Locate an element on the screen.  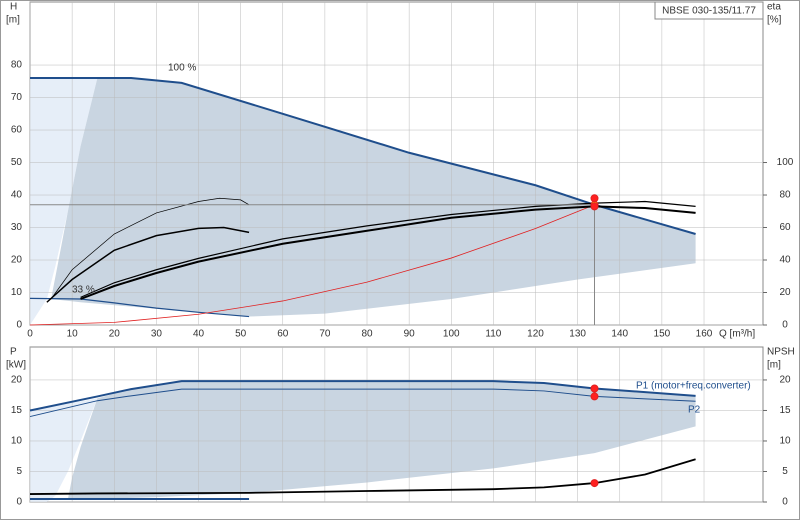
x-tick-label: 150 is located at coordinates (662, 334).